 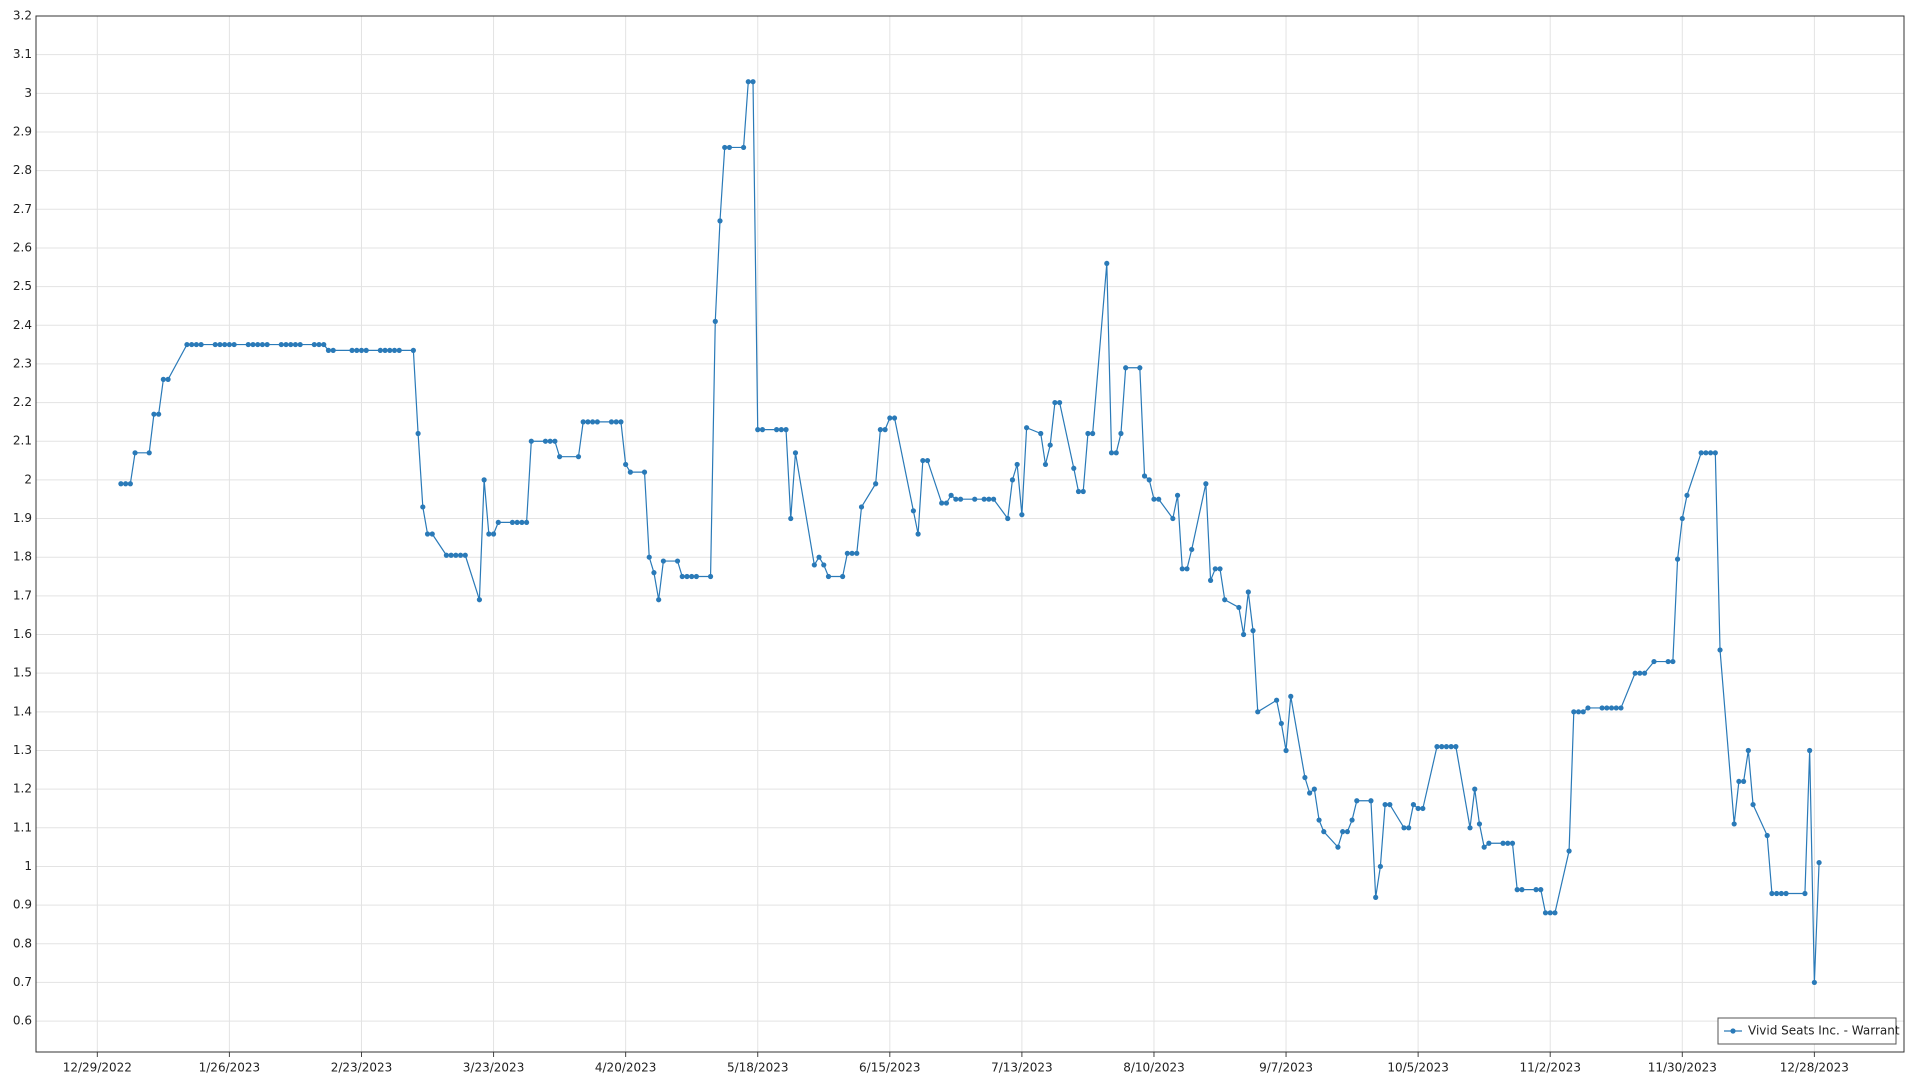 What do you see at coordinates (22, 557) in the screenshot?
I see `y-tick-label: 1.8` at bounding box center [22, 557].